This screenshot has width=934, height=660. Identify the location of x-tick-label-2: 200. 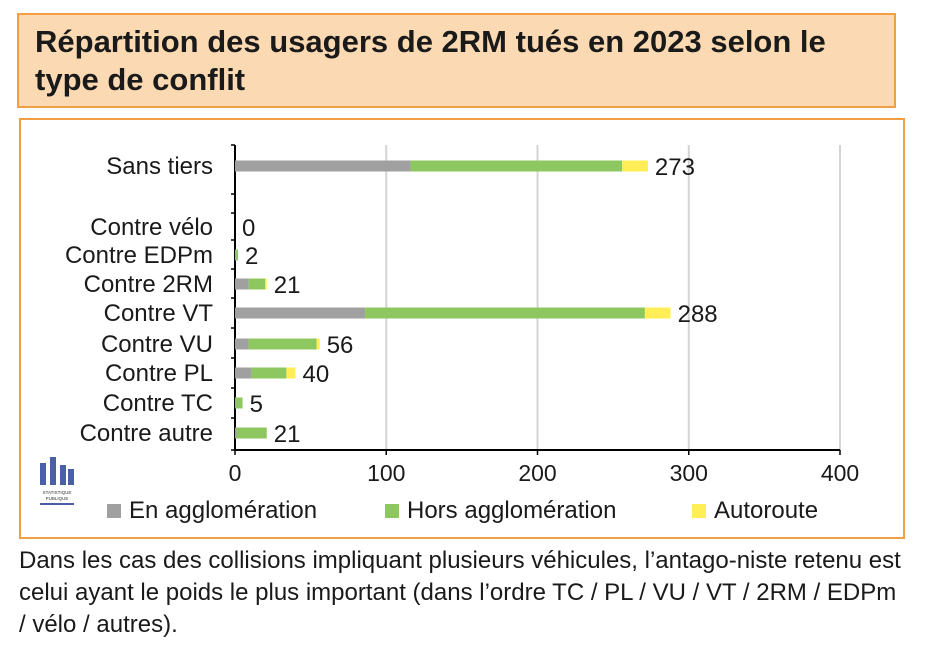
(537, 473).